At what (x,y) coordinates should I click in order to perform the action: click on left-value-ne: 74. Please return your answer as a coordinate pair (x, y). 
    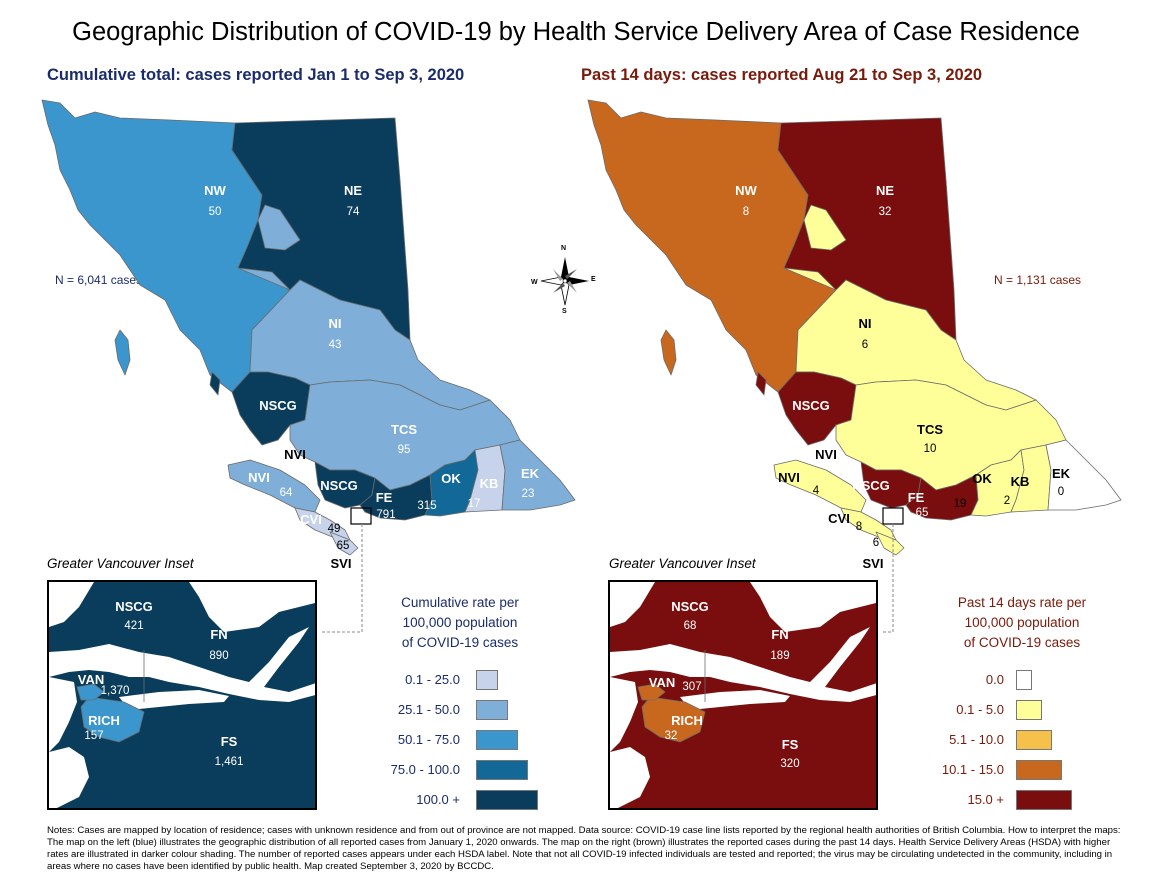
    Looking at the image, I should click on (353, 212).